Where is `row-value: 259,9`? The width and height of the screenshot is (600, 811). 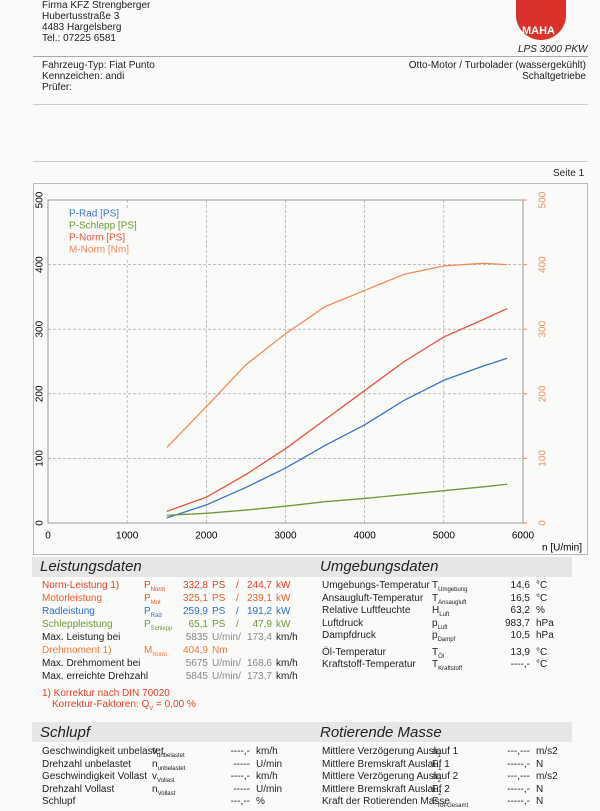
row-value: 259,9 is located at coordinates (195, 611).